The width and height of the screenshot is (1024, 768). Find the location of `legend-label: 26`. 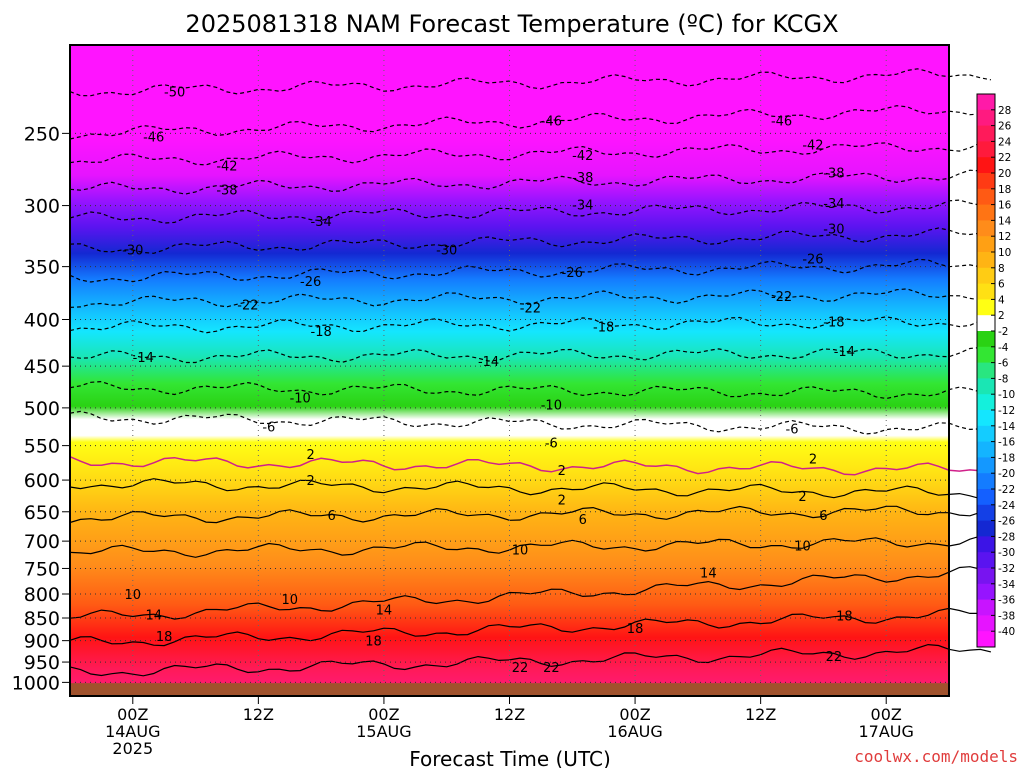

legend-label: 26 is located at coordinates (1005, 127).